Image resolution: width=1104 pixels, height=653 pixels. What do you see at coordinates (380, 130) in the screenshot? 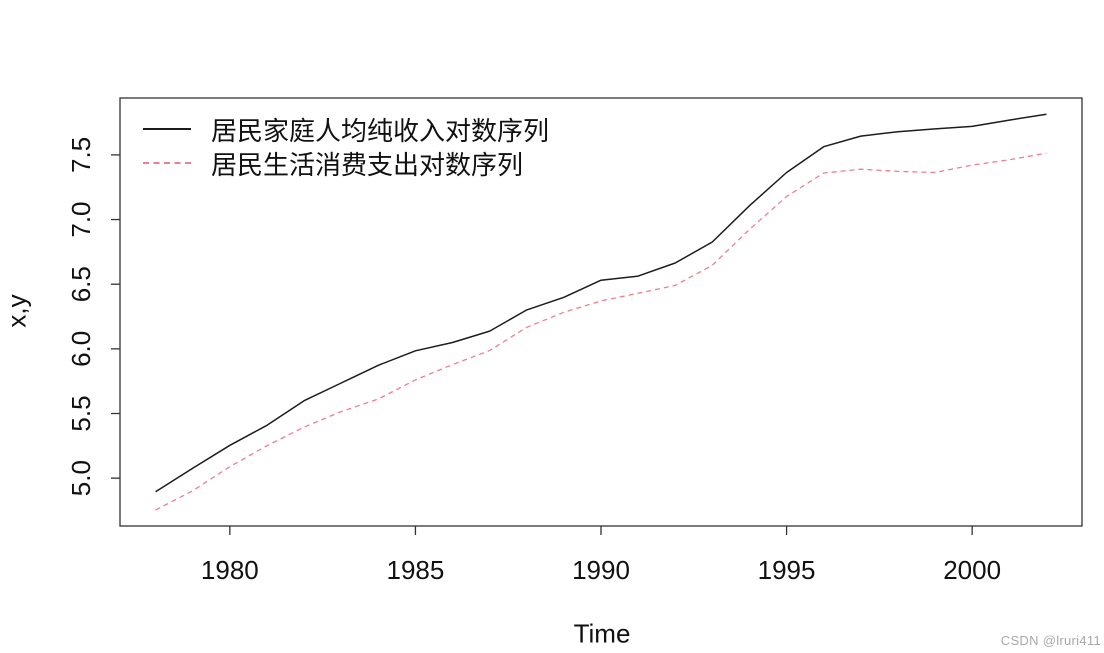
I see `legend-label-income: 居民家庭人均纯收入对数序列` at bounding box center [380, 130].